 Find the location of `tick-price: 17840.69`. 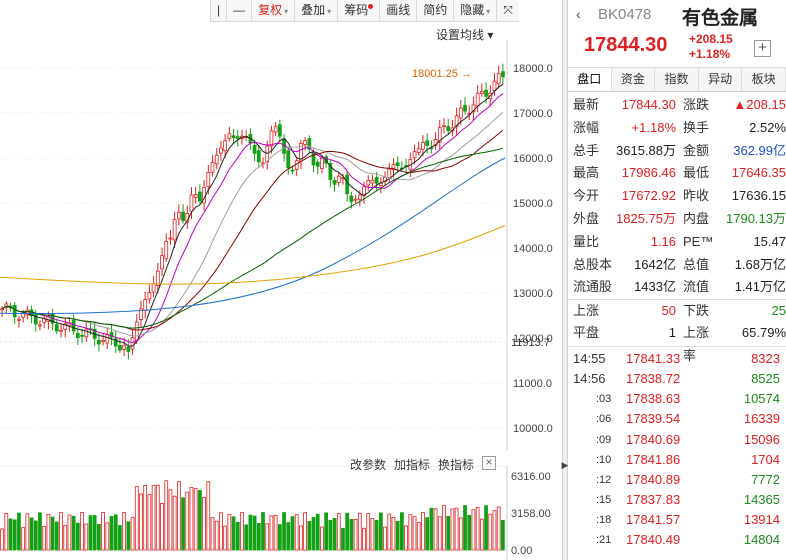

tick-price: 17840.69 is located at coordinates (653, 439).